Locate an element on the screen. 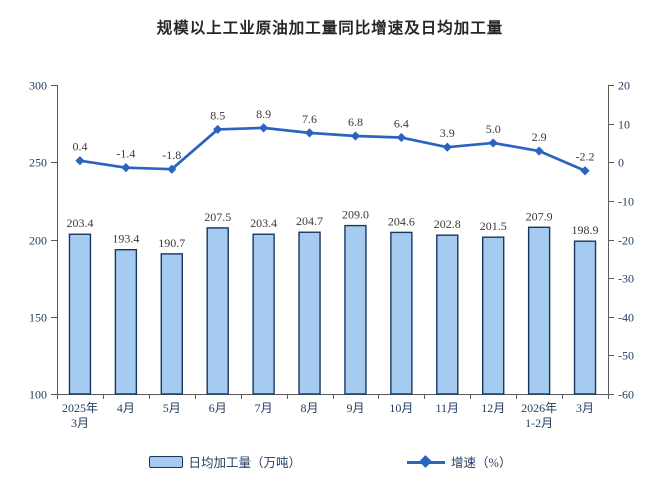  left-axis-tick-label: 200 is located at coordinates (38, 241).